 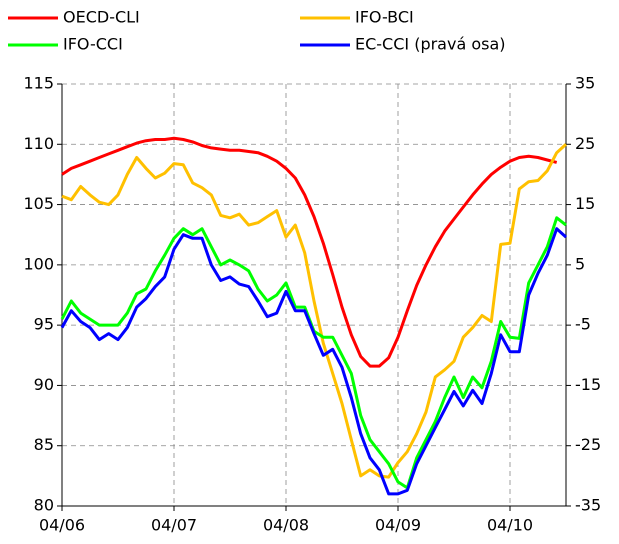 What do you see at coordinates (588, 505) in the screenshot?
I see `y2-tick-label: -35` at bounding box center [588, 505].